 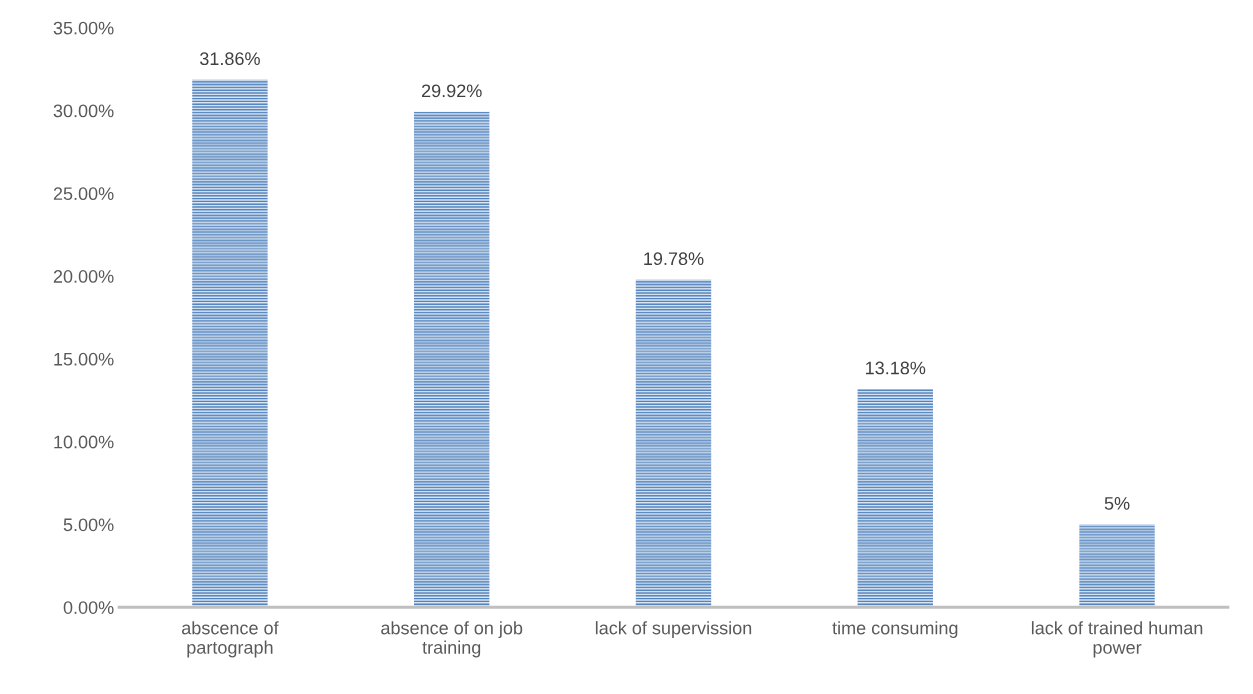 What do you see at coordinates (83, 111) in the screenshot?
I see `y-tick-label: 30.00%` at bounding box center [83, 111].